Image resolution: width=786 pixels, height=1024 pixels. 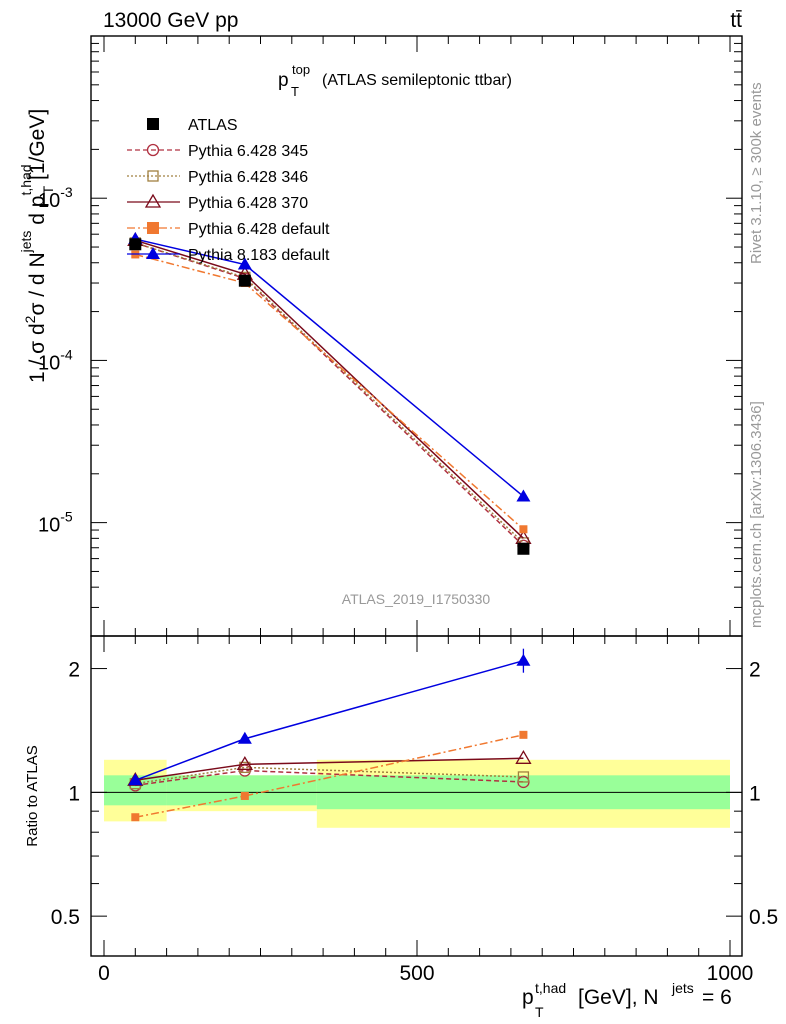 What do you see at coordinates (248, 151) in the screenshot?
I see `legend-label-1: Pythia 6.428 345` at bounding box center [248, 151].